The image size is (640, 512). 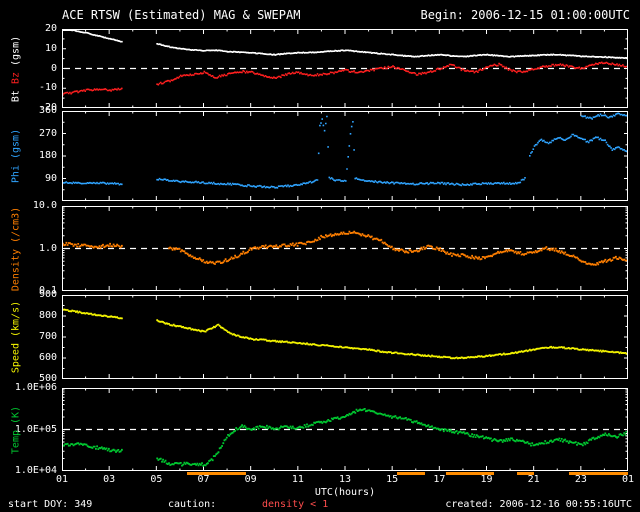 What do you see at coordinates (156, 479) in the screenshot?
I see `x-tick-label: 05` at bounding box center [156, 479].